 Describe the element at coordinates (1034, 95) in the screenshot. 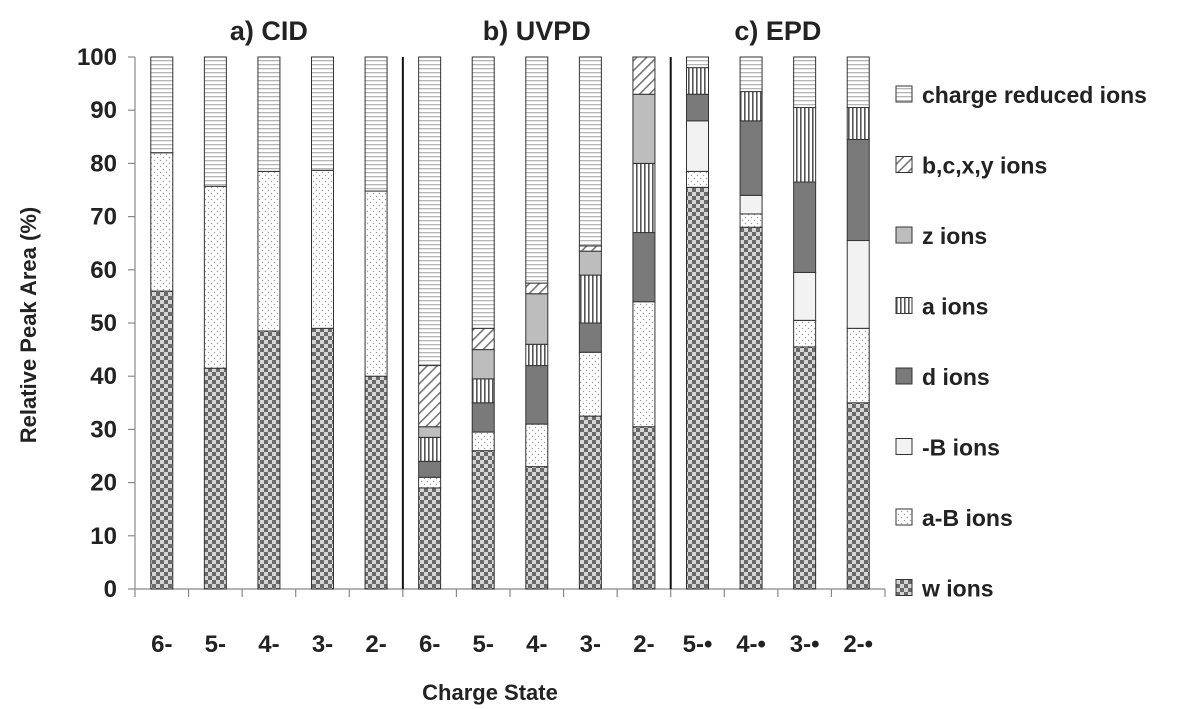

I see `legend-label: charge reduced ions` at that location.